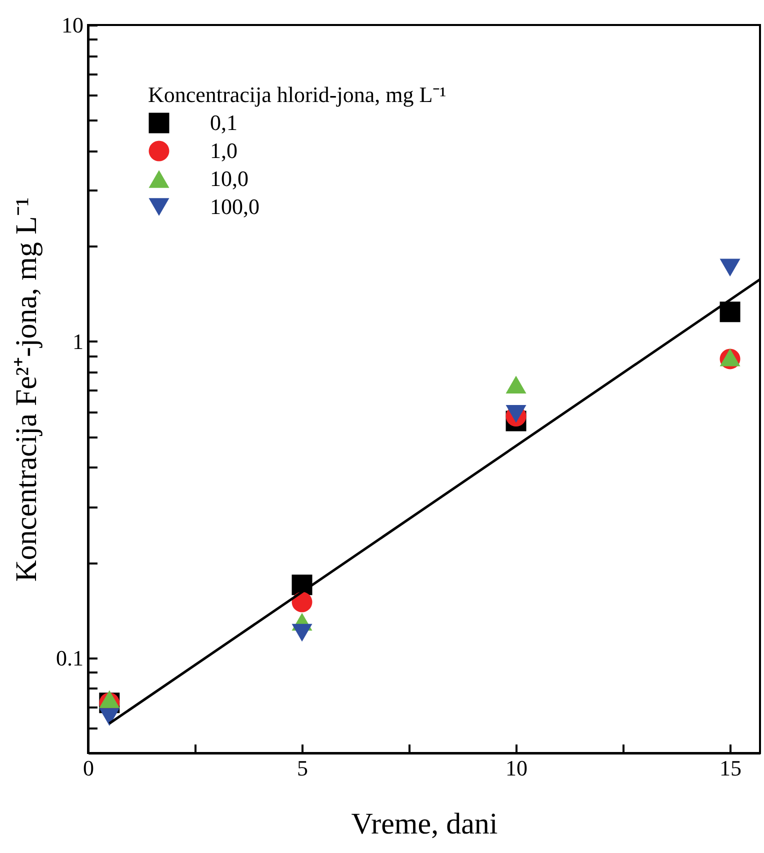 The image size is (764, 853). What do you see at coordinates (70, 657) in the screenshot?
I see `y-tick-label: 0.1` at bounding box center [70, 657].